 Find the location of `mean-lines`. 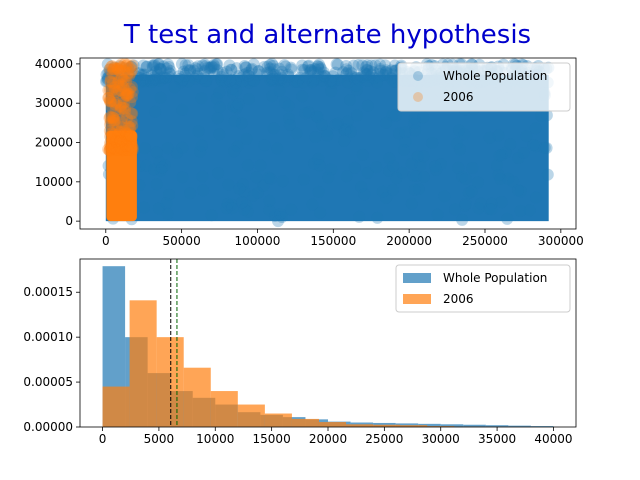

mean-lines is located at coordinates (174, 343).